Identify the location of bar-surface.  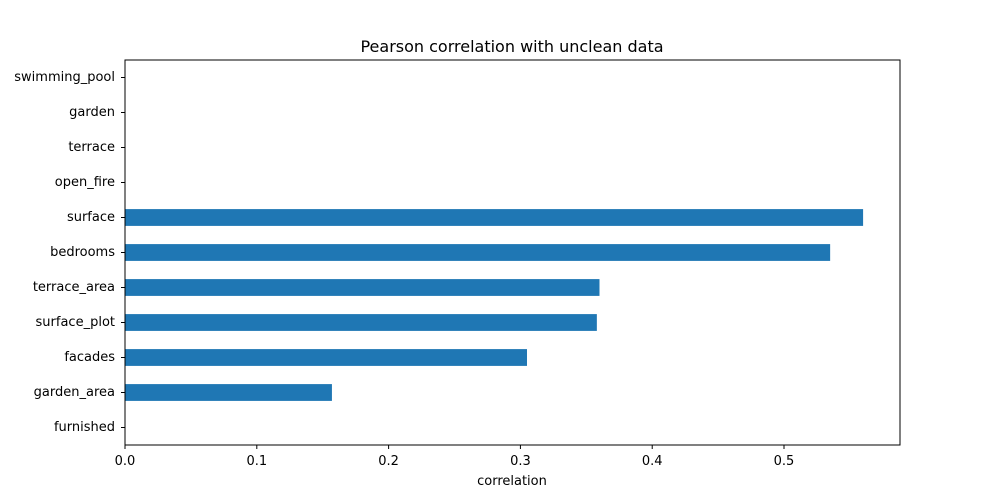
(494, 217).